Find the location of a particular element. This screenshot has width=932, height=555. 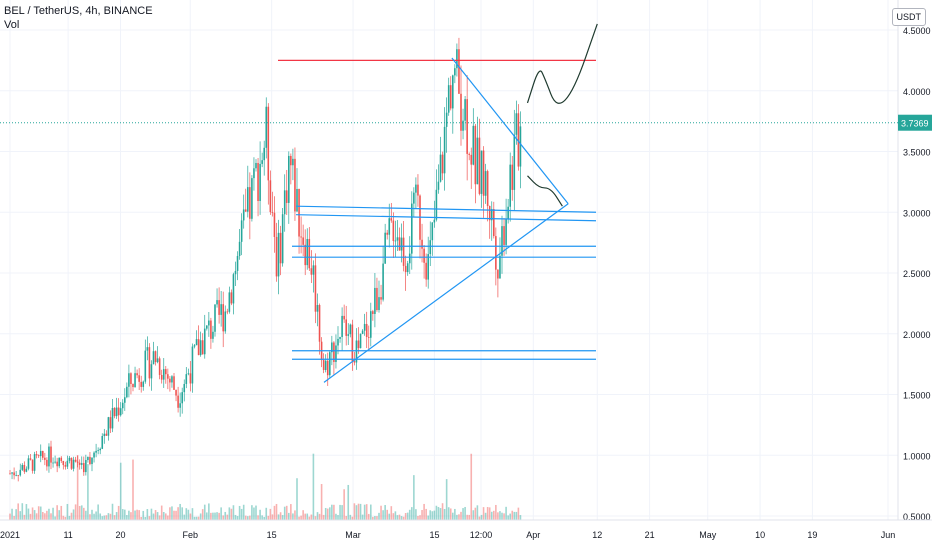

symbol-title: BEL / TetherUS, 4h, BINANCE is located at coordinates (78, 11).